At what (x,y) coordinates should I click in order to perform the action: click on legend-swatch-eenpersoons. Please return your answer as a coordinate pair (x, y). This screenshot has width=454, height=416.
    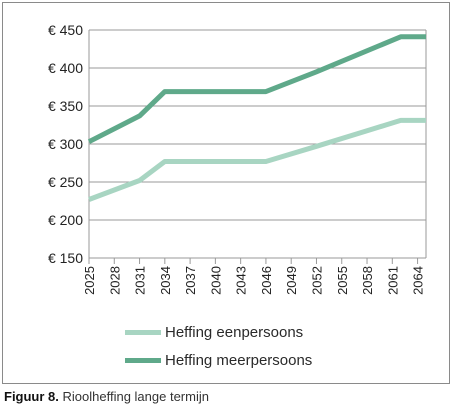
    Looking at the image, I should click on (143, 332).